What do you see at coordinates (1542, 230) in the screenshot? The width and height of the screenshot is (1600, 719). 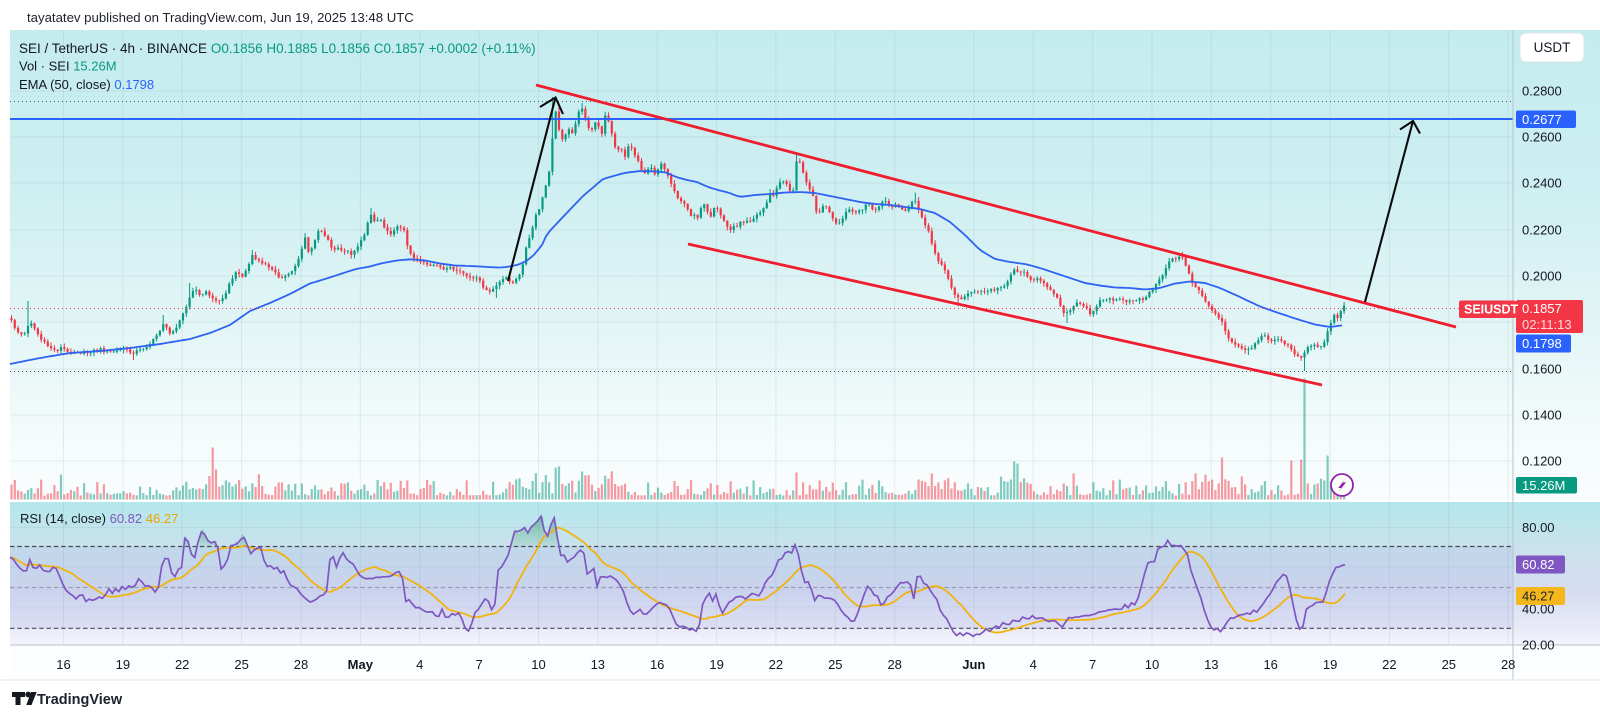 I see `svg-text: 0.2200` at bounding box center [1542, 230].